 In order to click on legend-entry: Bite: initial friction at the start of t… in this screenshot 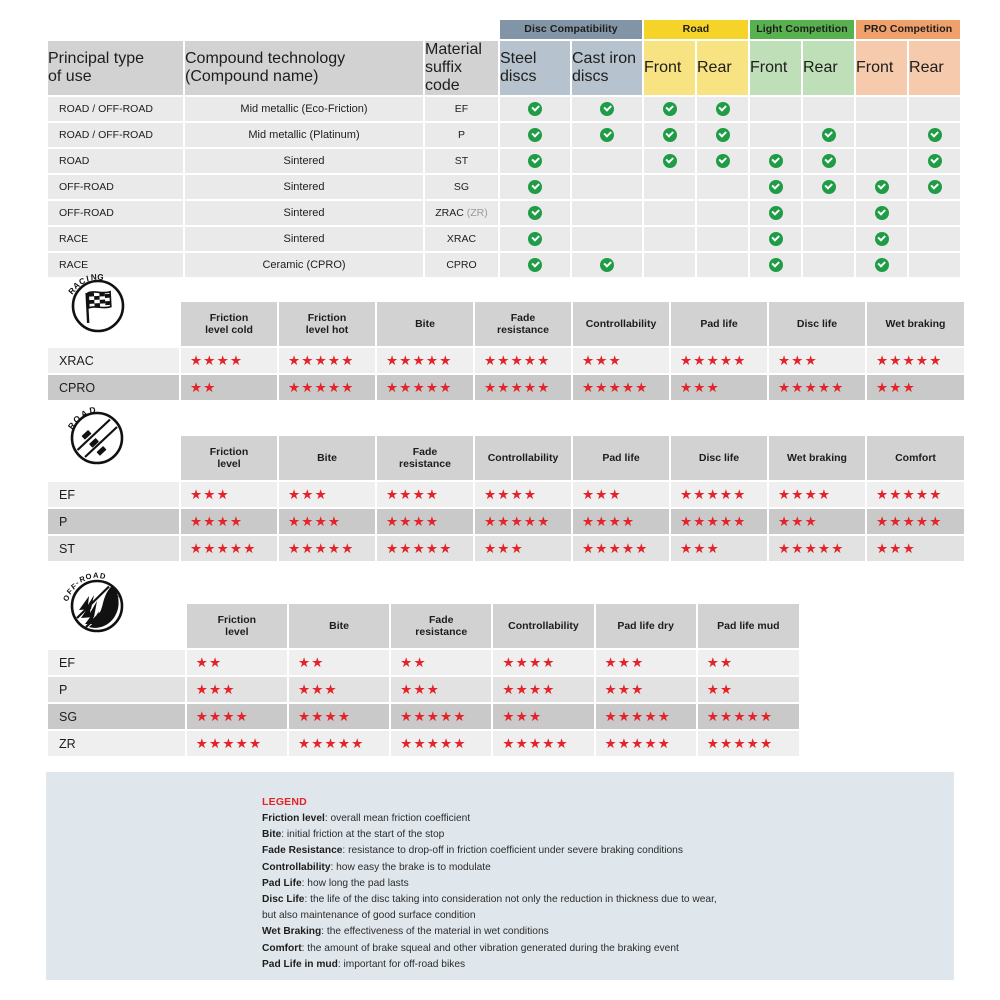, I will do `click(353, 835)`.